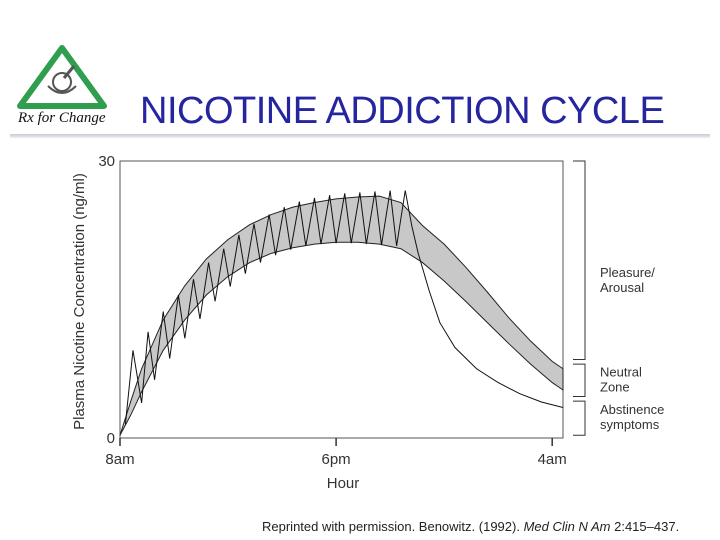 This screenshot has height=540, width=720. I want to click on decay-line, so click(484, 299).